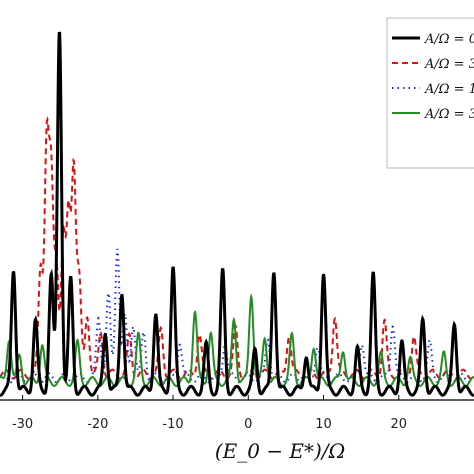 The height and width of the screenshot is (474, 474). What do you see at coordinates (97, 424) in the screenshot?
I see `x-tick-label: -20` at bounding box center [97, 424].